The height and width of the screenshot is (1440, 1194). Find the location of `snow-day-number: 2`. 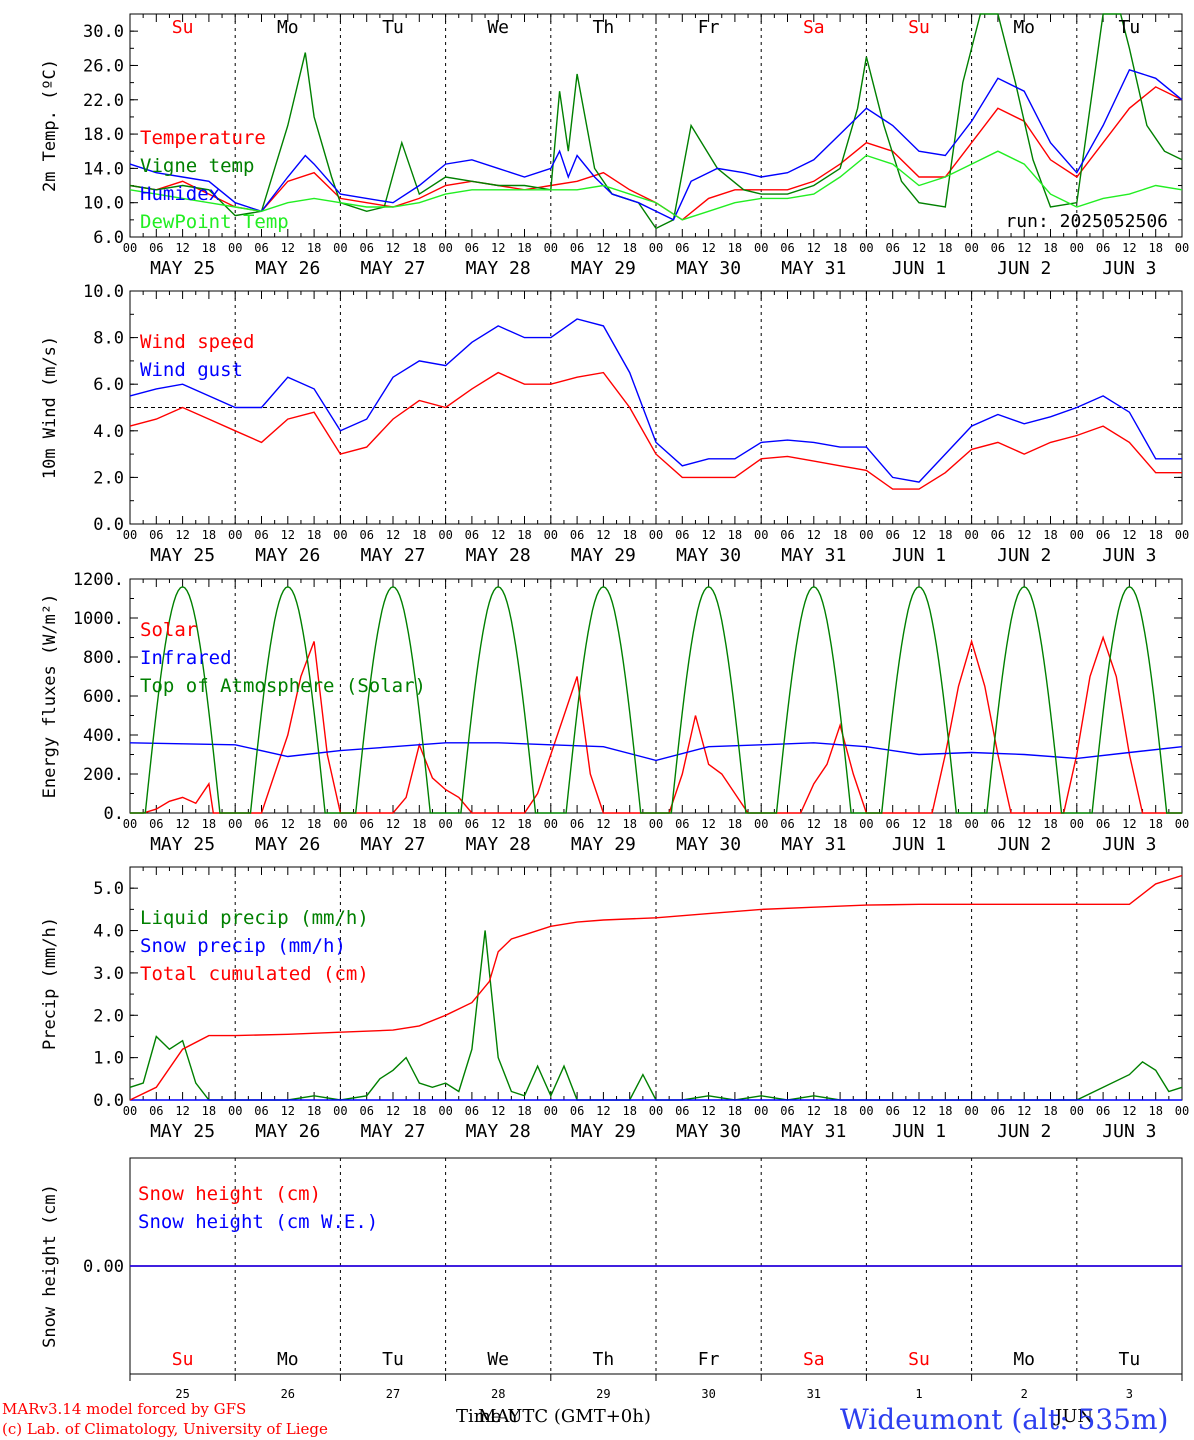

snow-day-number: 2 is located at coordinates (1024, 1394).